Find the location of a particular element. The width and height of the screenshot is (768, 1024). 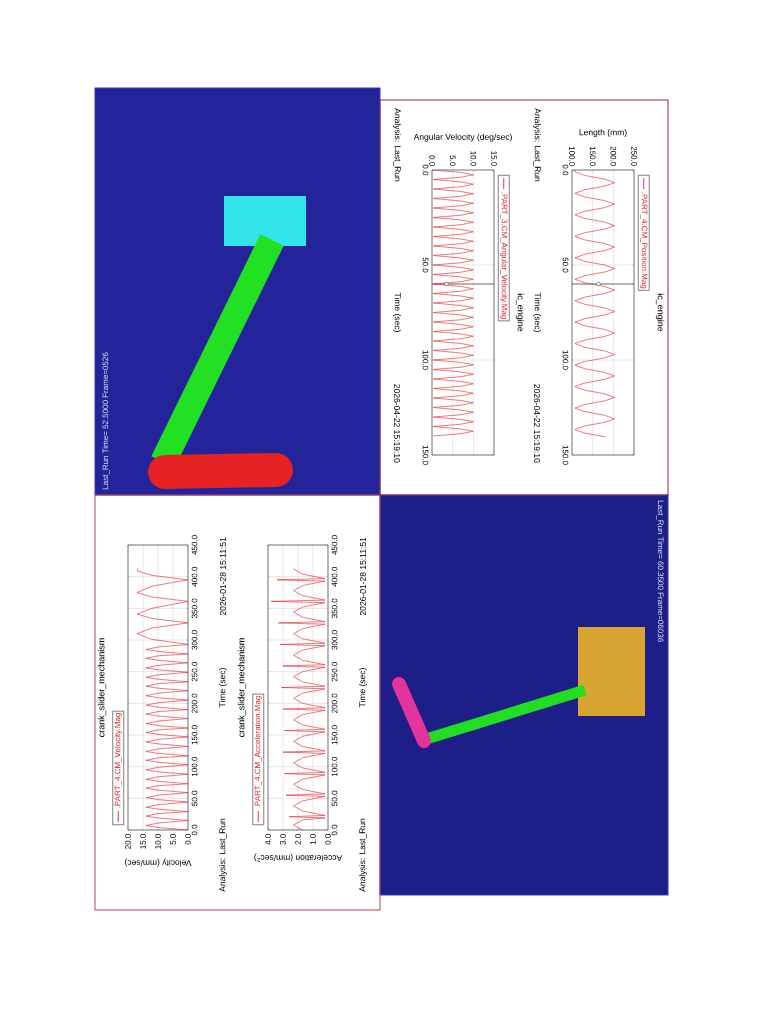

text: .PART_4.CM_Velocity.Mag is located at coordinates (118, 760).